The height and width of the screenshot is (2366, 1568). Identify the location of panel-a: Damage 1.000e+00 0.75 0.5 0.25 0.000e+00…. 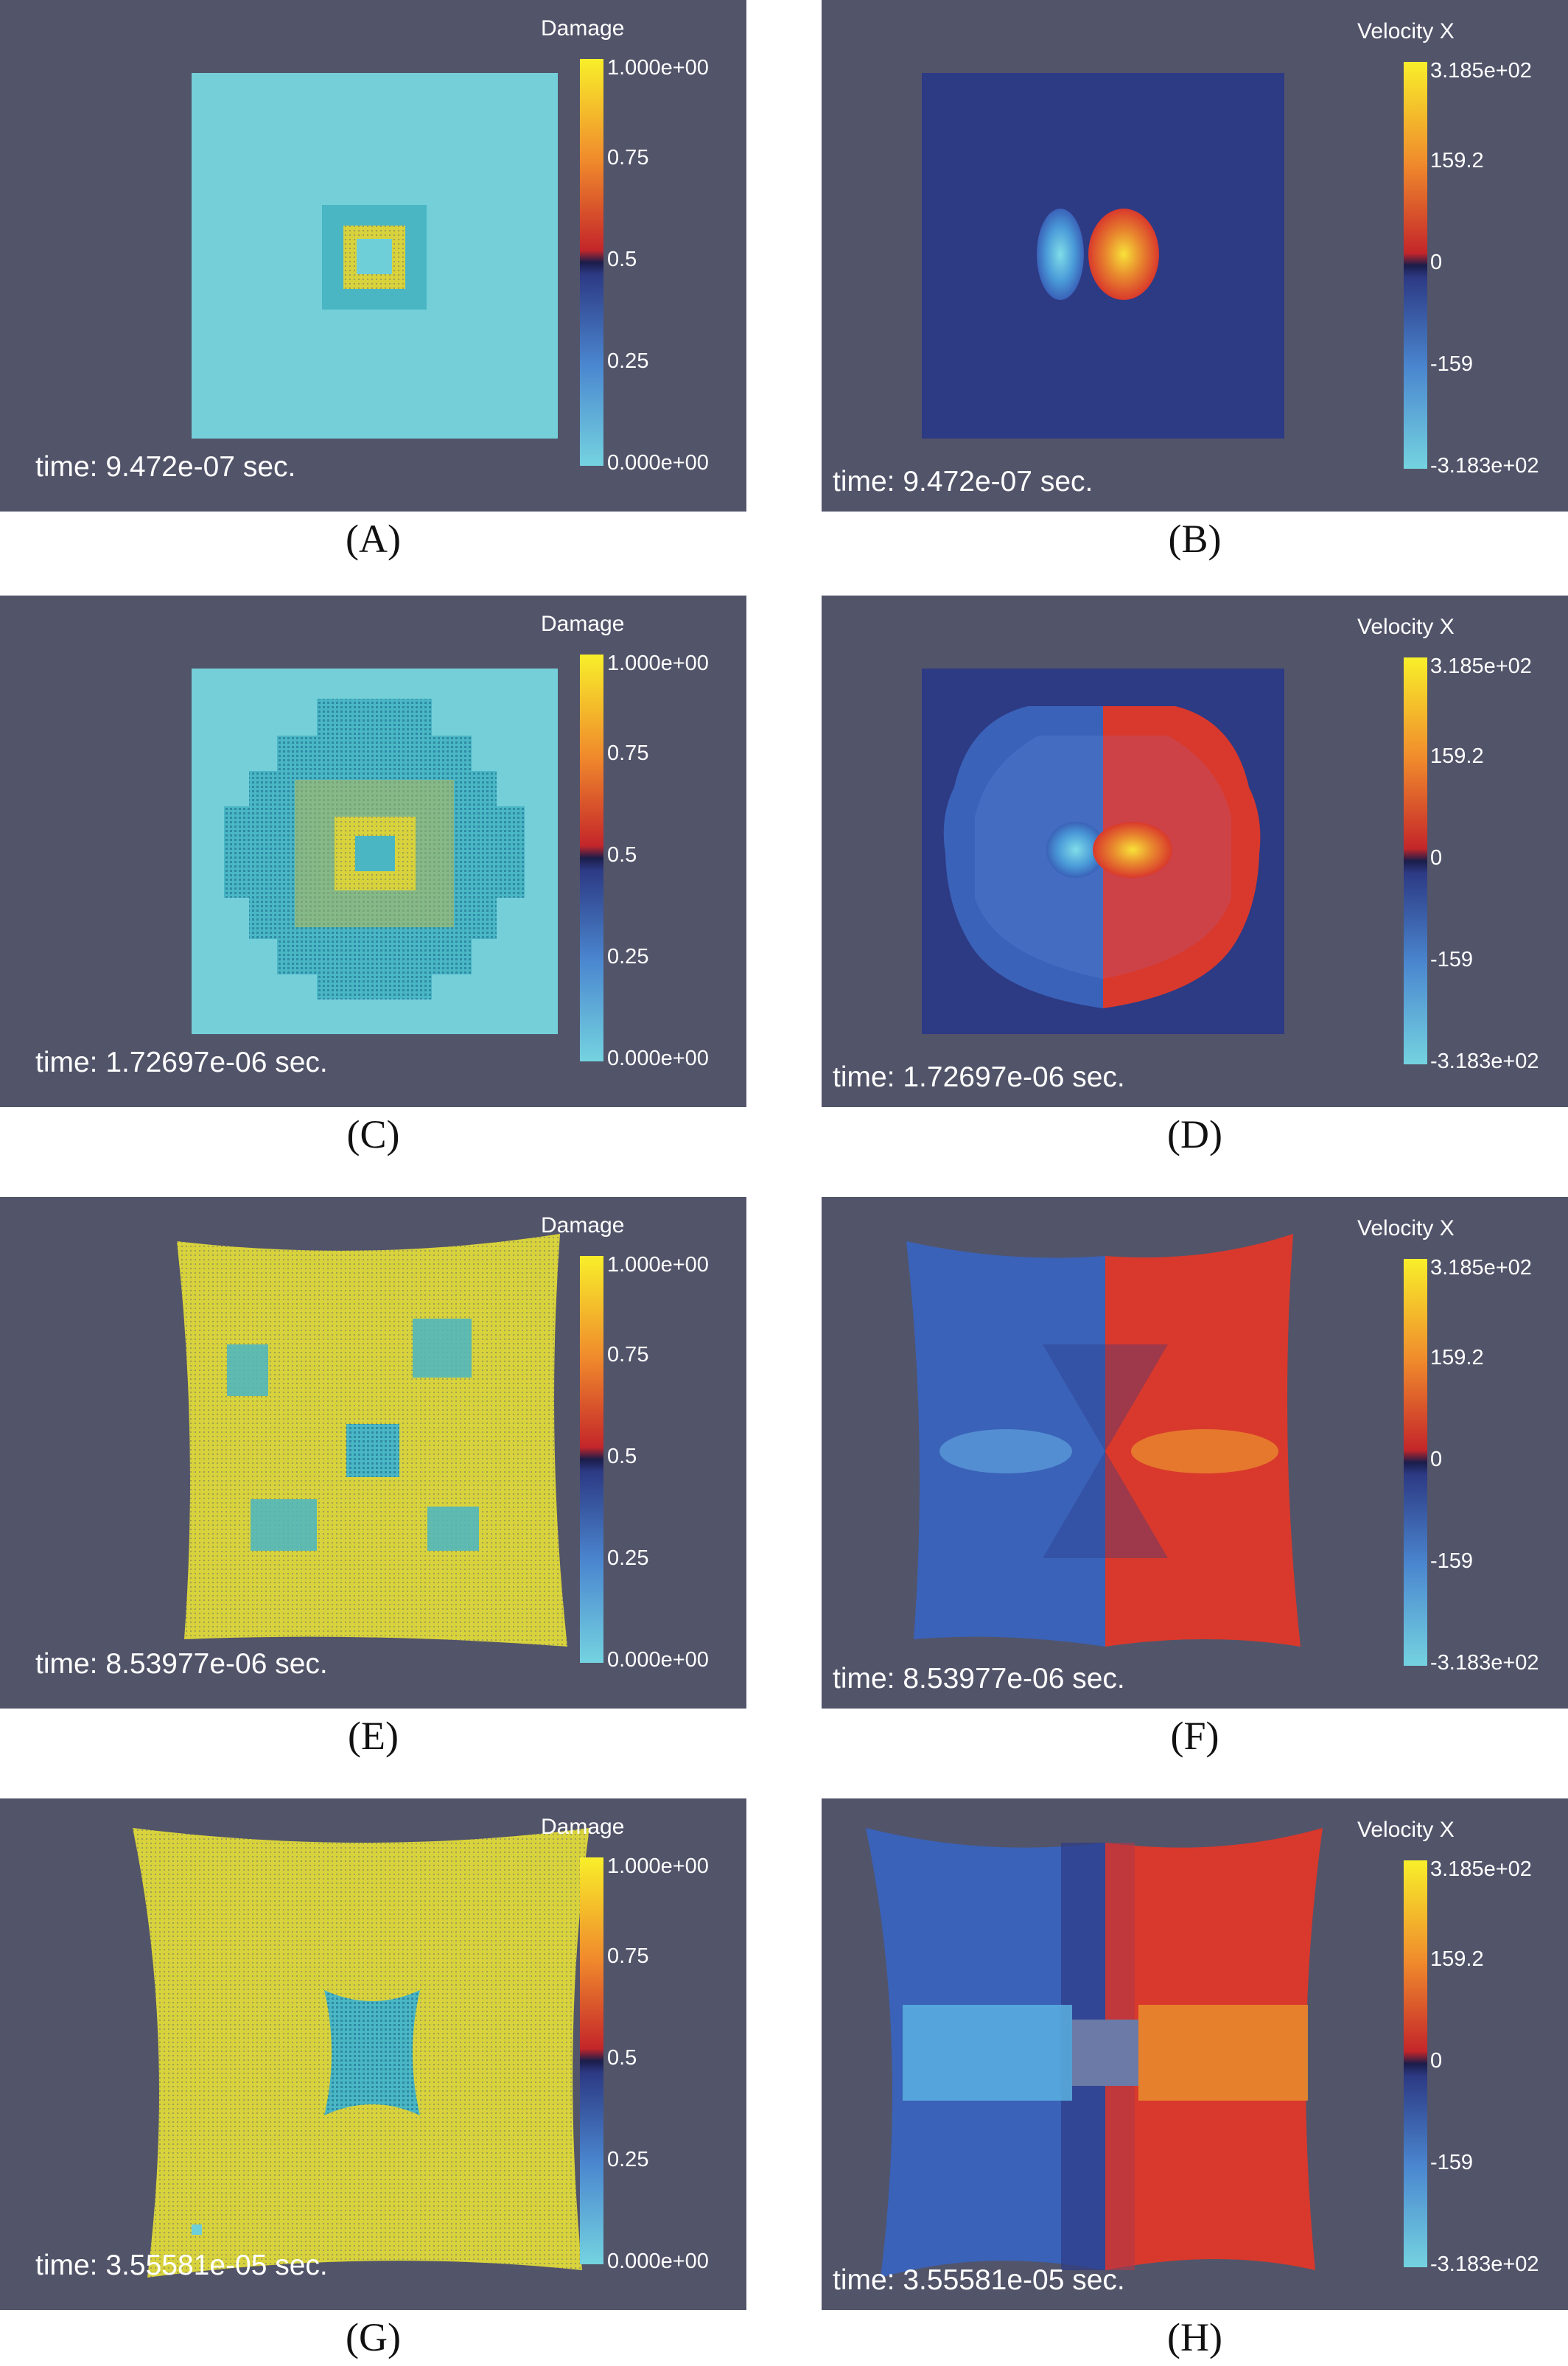
(373, 256).